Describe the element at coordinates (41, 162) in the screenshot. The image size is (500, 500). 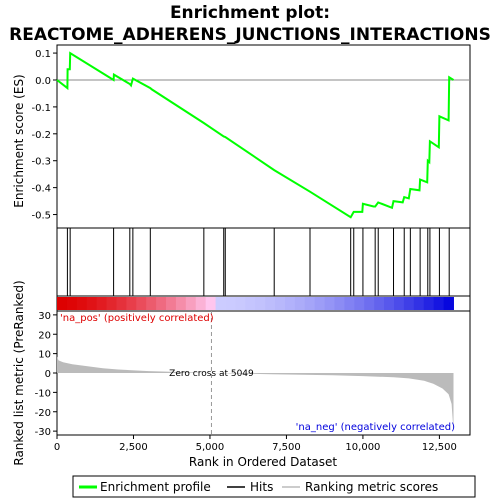
I see `es-y-tick-label: -0.3` at that location.